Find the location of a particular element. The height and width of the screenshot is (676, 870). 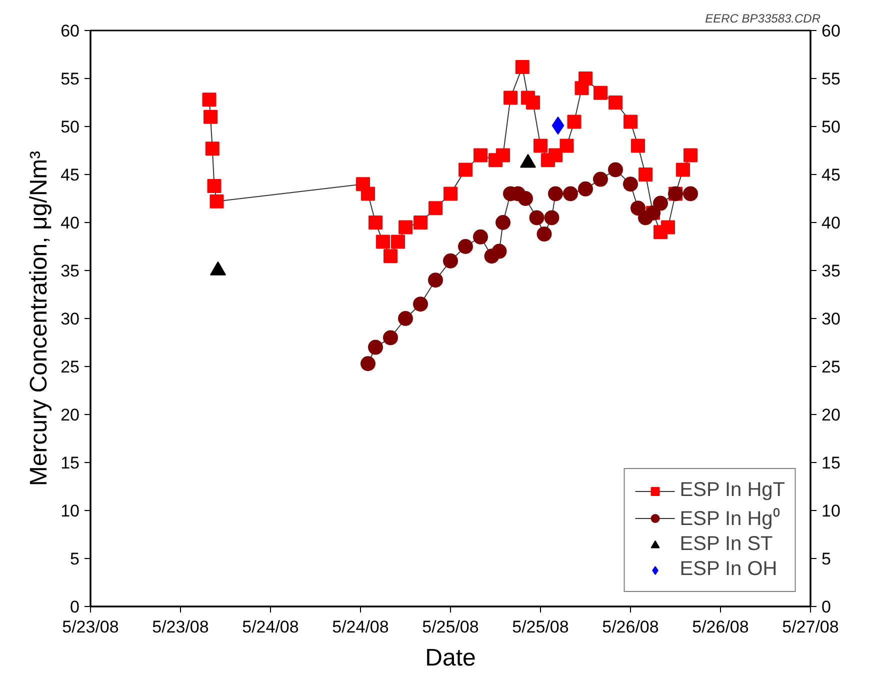

y2-tick-label: 45 is located at coordinates (831, 175).